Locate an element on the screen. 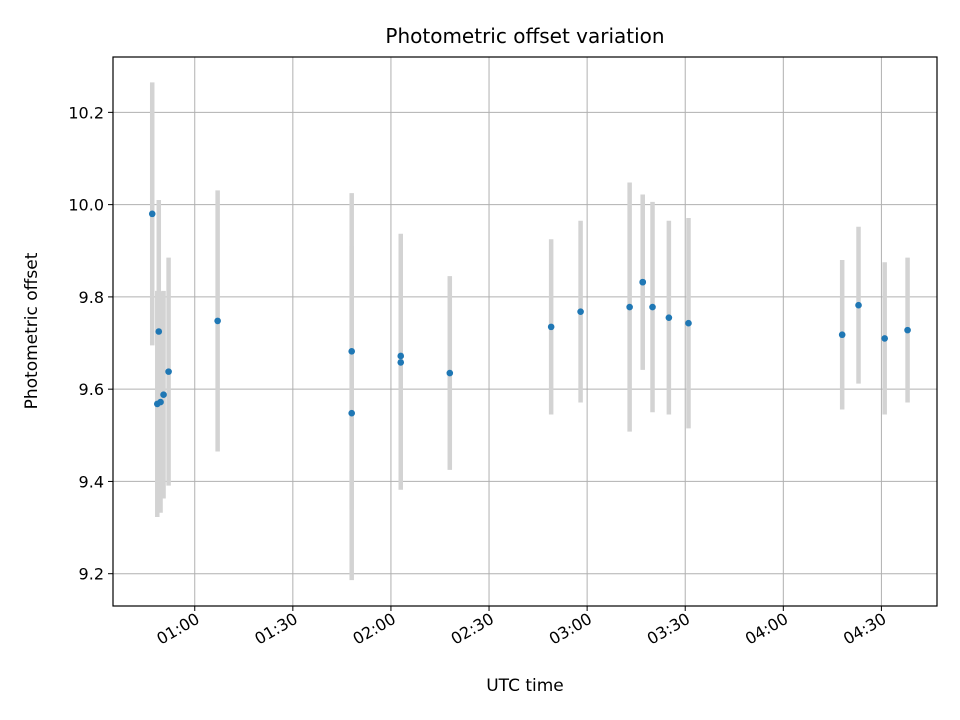 Image resolution: width=960 pixels, height=720 pixels. y-tick-label: 9.6 is located at coordinates (91, 389).